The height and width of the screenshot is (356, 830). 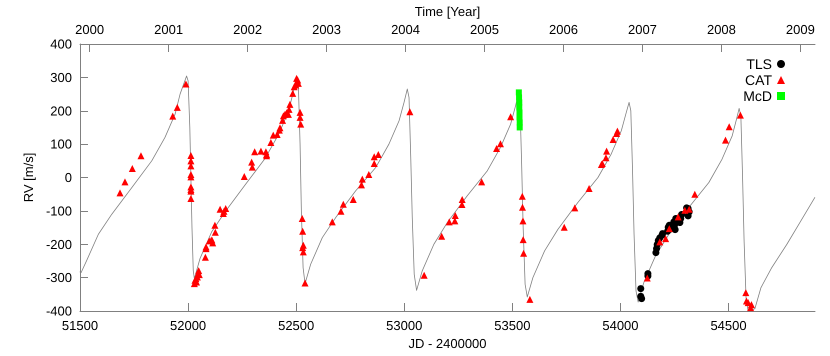 I want to click on x-tick-label: 54500, so click(x=728, y=325).